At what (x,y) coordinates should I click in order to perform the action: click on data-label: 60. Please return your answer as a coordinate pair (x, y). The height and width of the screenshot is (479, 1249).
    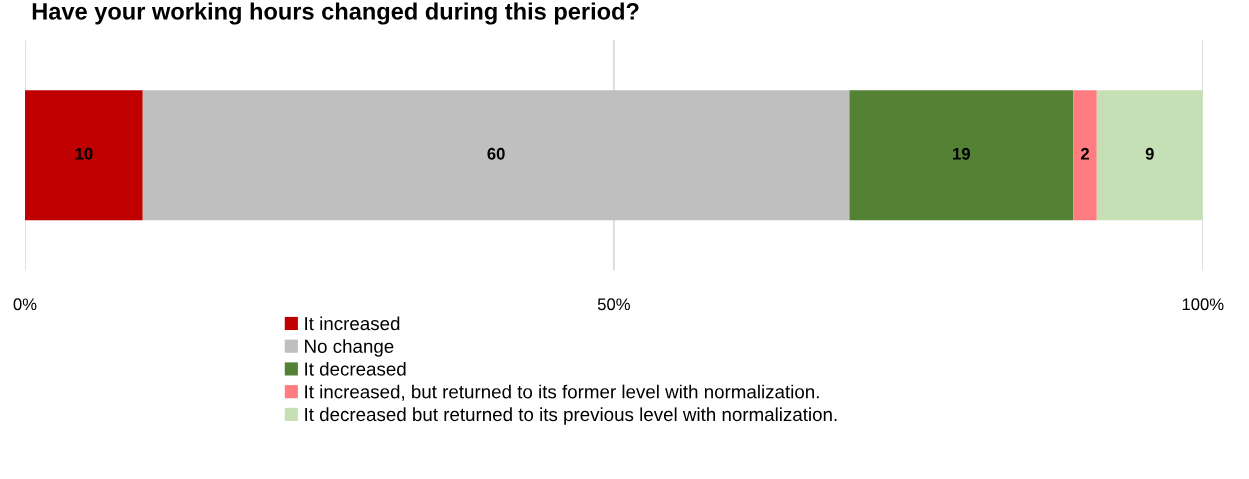
    Looking at the image, I should click on (496, 153).